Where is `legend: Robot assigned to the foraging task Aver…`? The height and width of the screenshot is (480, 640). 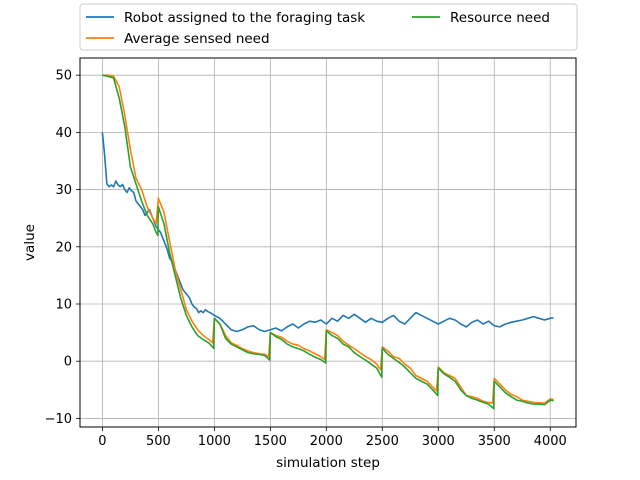
legend: Robot assigned to the foraging task Aver… is located at coordinates (328, 27).